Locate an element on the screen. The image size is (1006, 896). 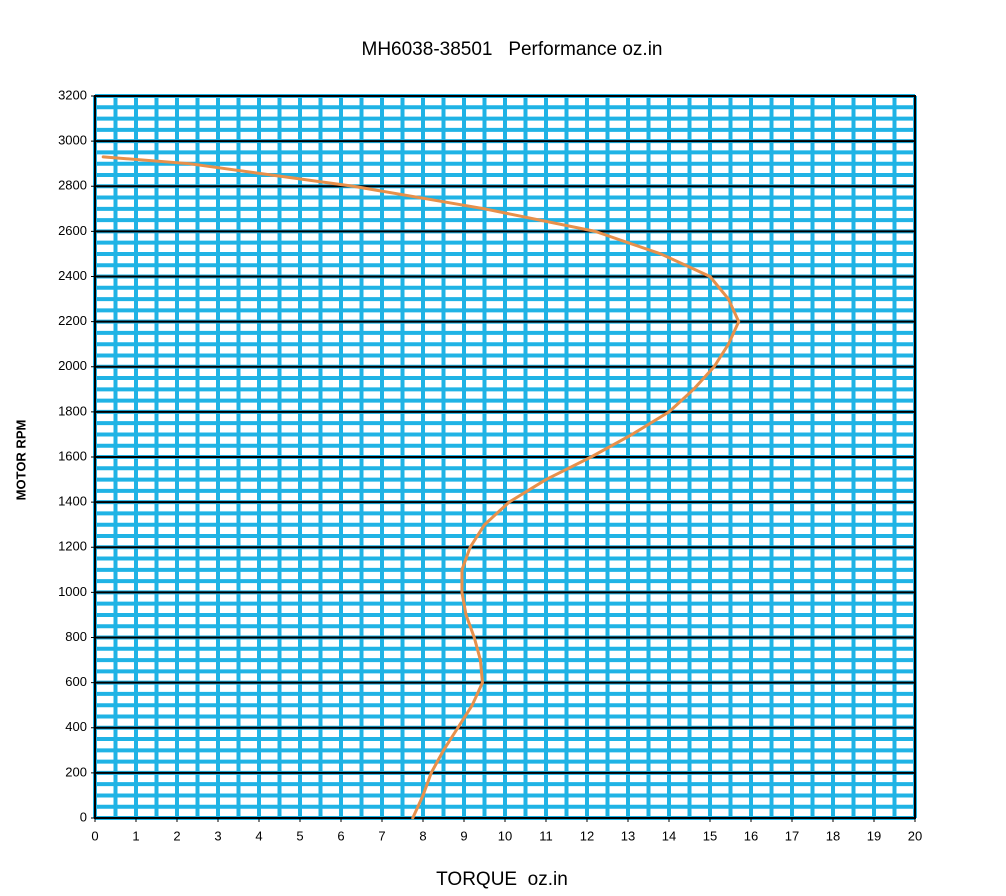
y-tick-label: 400 is located at coordinates (76, 726).